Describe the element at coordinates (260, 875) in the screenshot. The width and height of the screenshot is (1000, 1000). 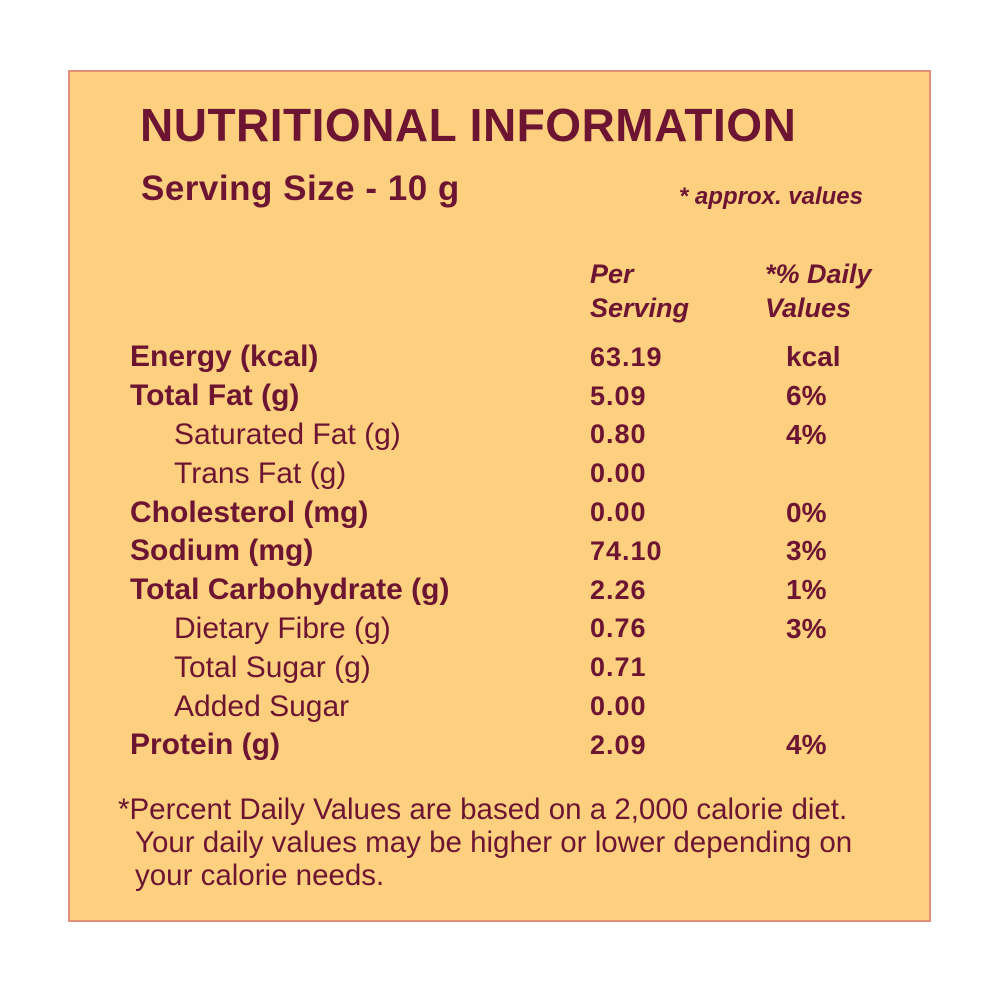
I see `footnote-line3: your calorie needs.` at that location.